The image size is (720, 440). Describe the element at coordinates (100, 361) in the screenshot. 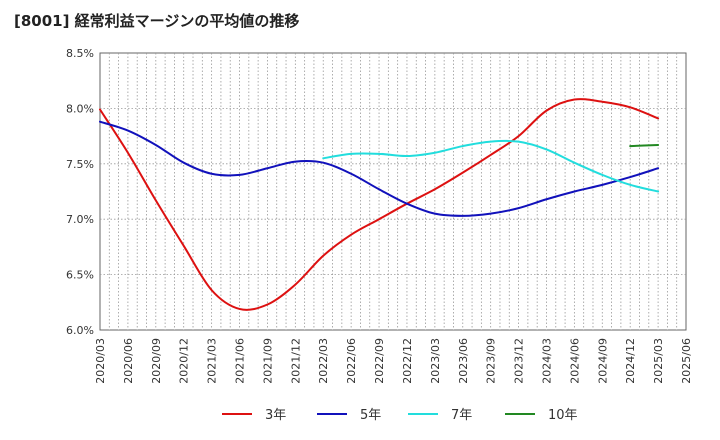

I see `x-tick-label: 2020/03` at that location.